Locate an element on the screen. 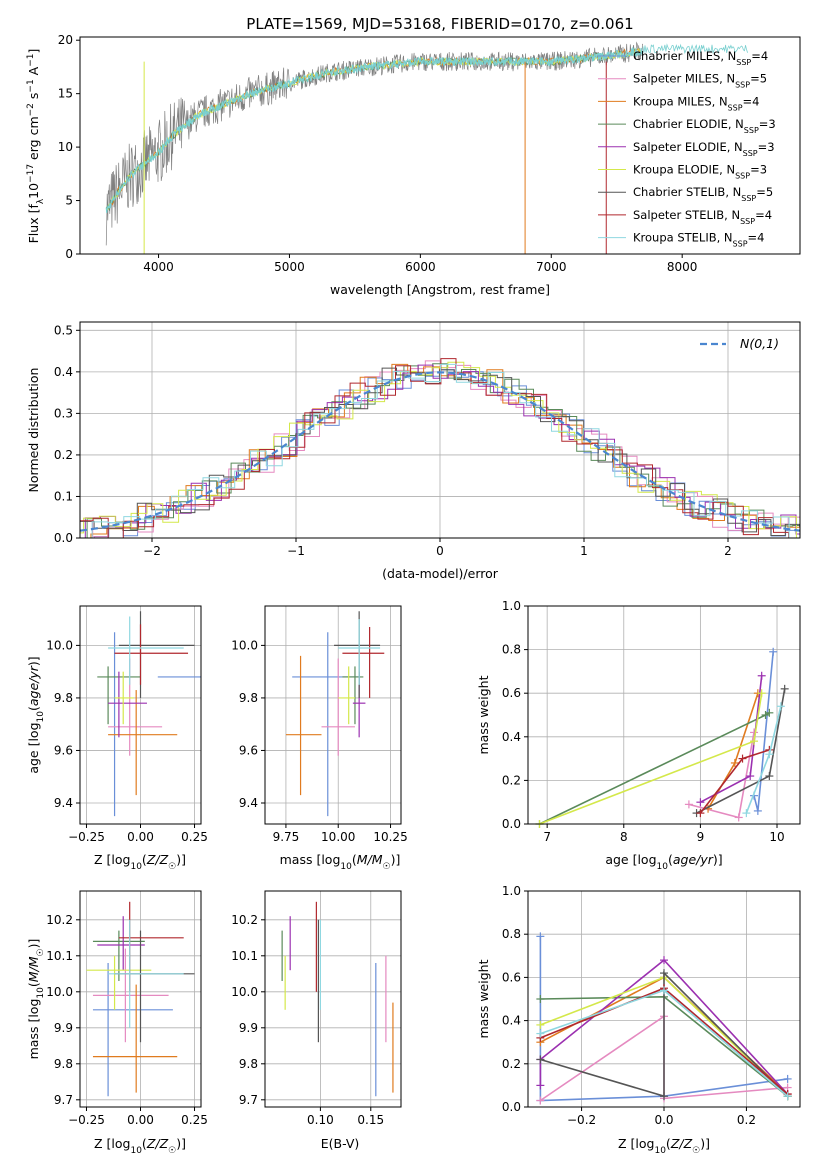 This screenshot has width=819, height=1170. x-tick-label: 5000 is located at coordinates (289, 267).